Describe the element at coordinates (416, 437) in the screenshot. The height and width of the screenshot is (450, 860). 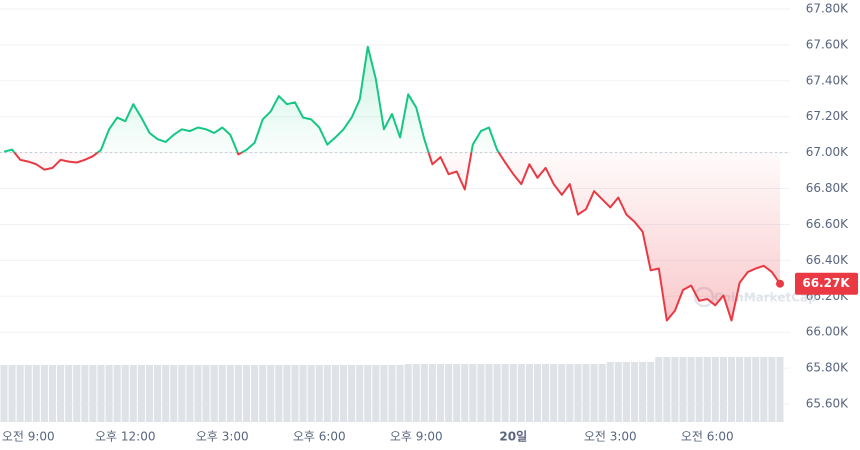
I see `x-tick-label: 오후 9:00` at that location.